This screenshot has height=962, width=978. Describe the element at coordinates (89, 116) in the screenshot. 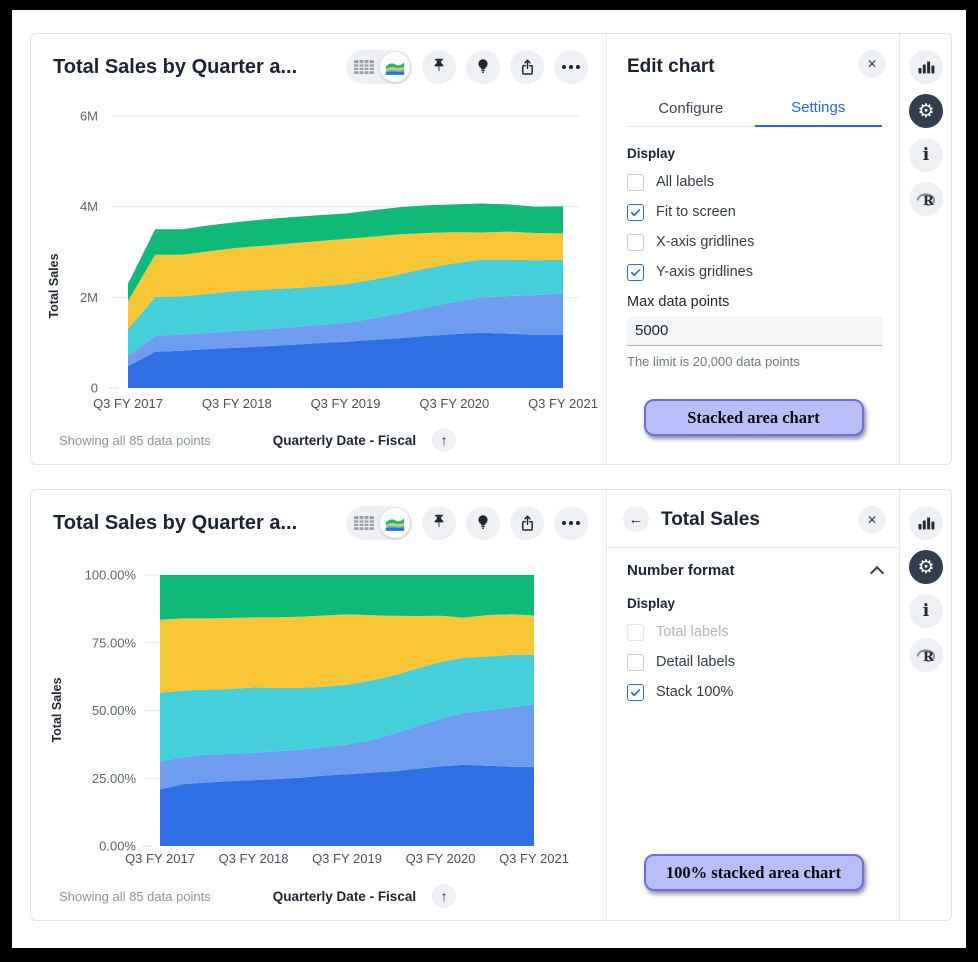

I see `y-tick-label: 6M` at that location.